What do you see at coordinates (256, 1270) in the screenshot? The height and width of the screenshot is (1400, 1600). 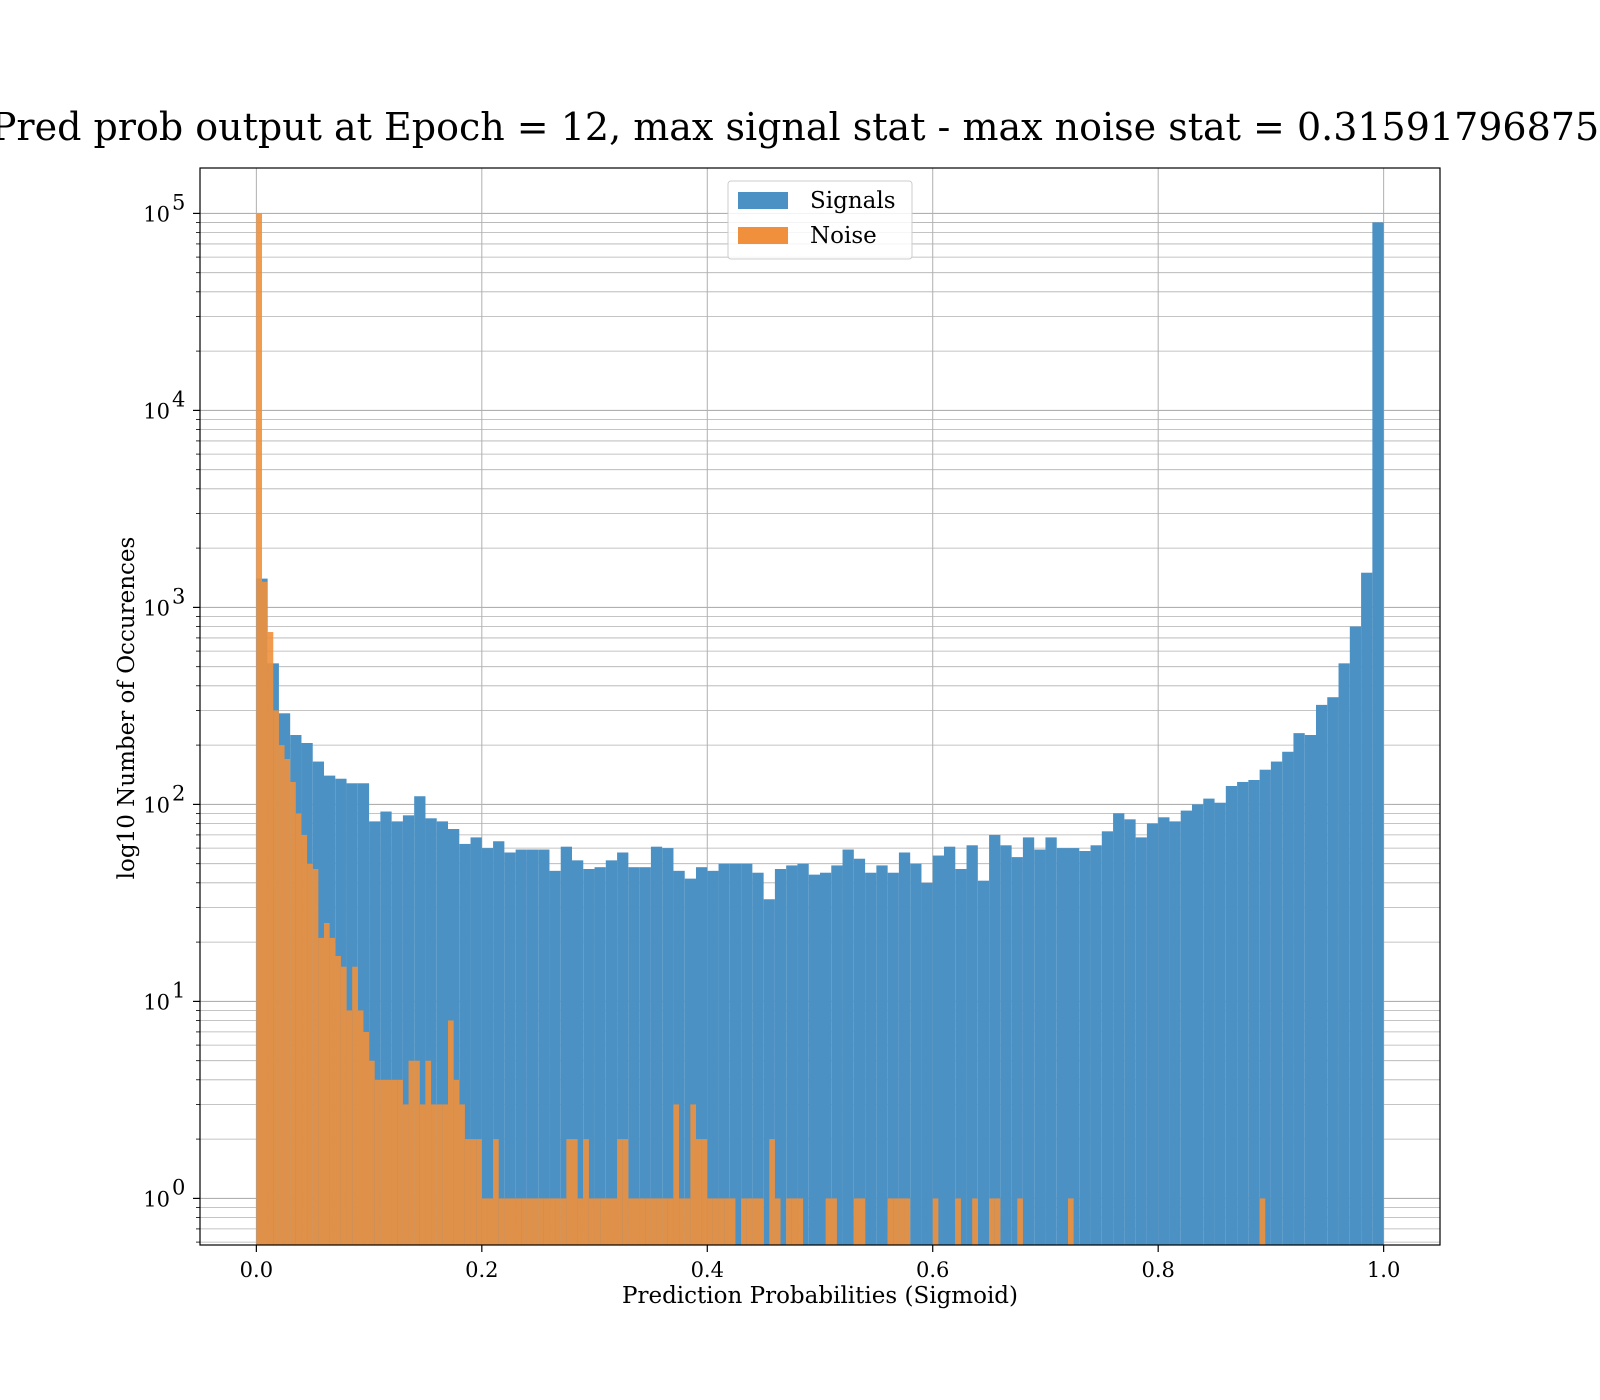 I see `x-tick-label: 0.0` at bounding box center [256, 1270].